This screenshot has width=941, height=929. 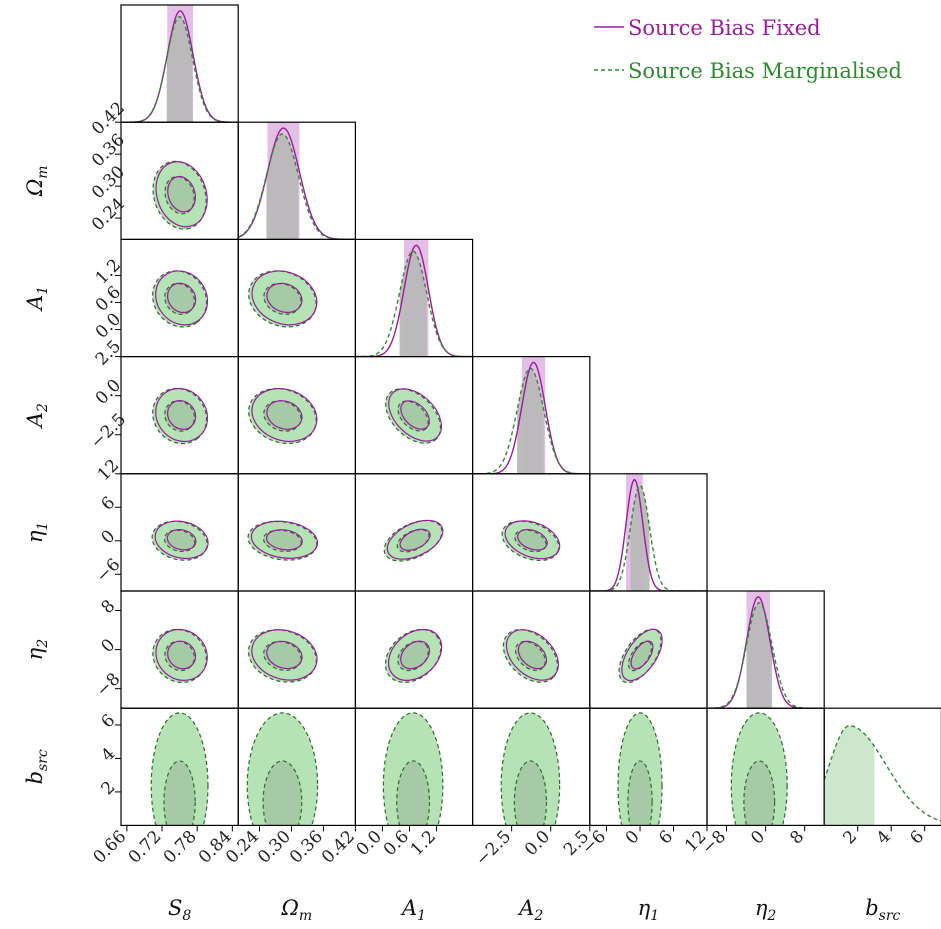 What do you see at coordinates (179, 769) in the screenshot?
I see `contour95-marg-S8-bsrc` at bounding box center [179, 769].